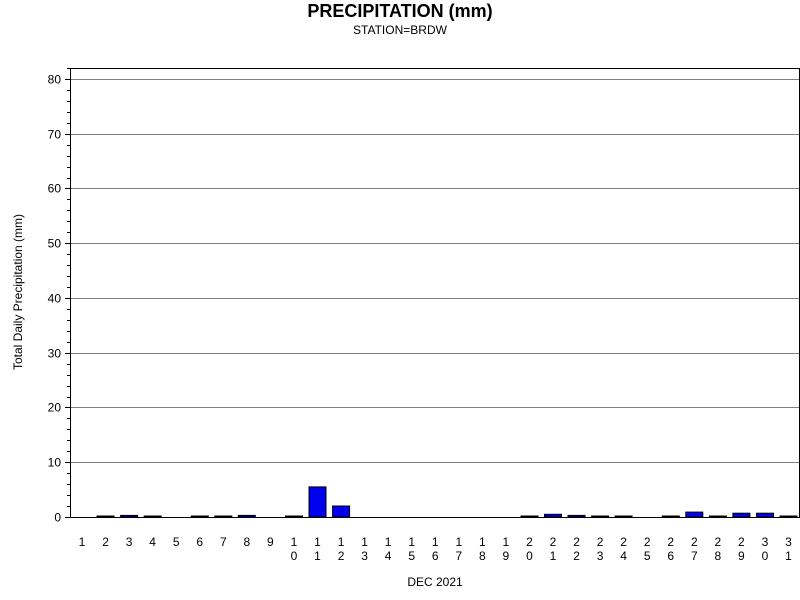 This screenshot has height=600, width=800. What do you see at coordinates (57, 518) in the screenshot?
I see `y-tick-label: 0` at bounding box center [57, 518].